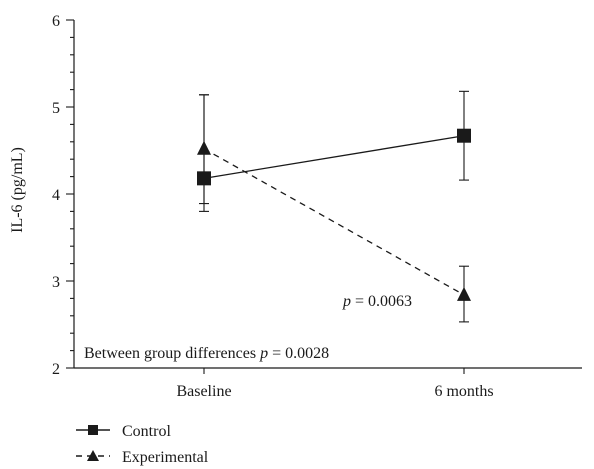  I want to click on series-line-experimental, so click(334, 222).